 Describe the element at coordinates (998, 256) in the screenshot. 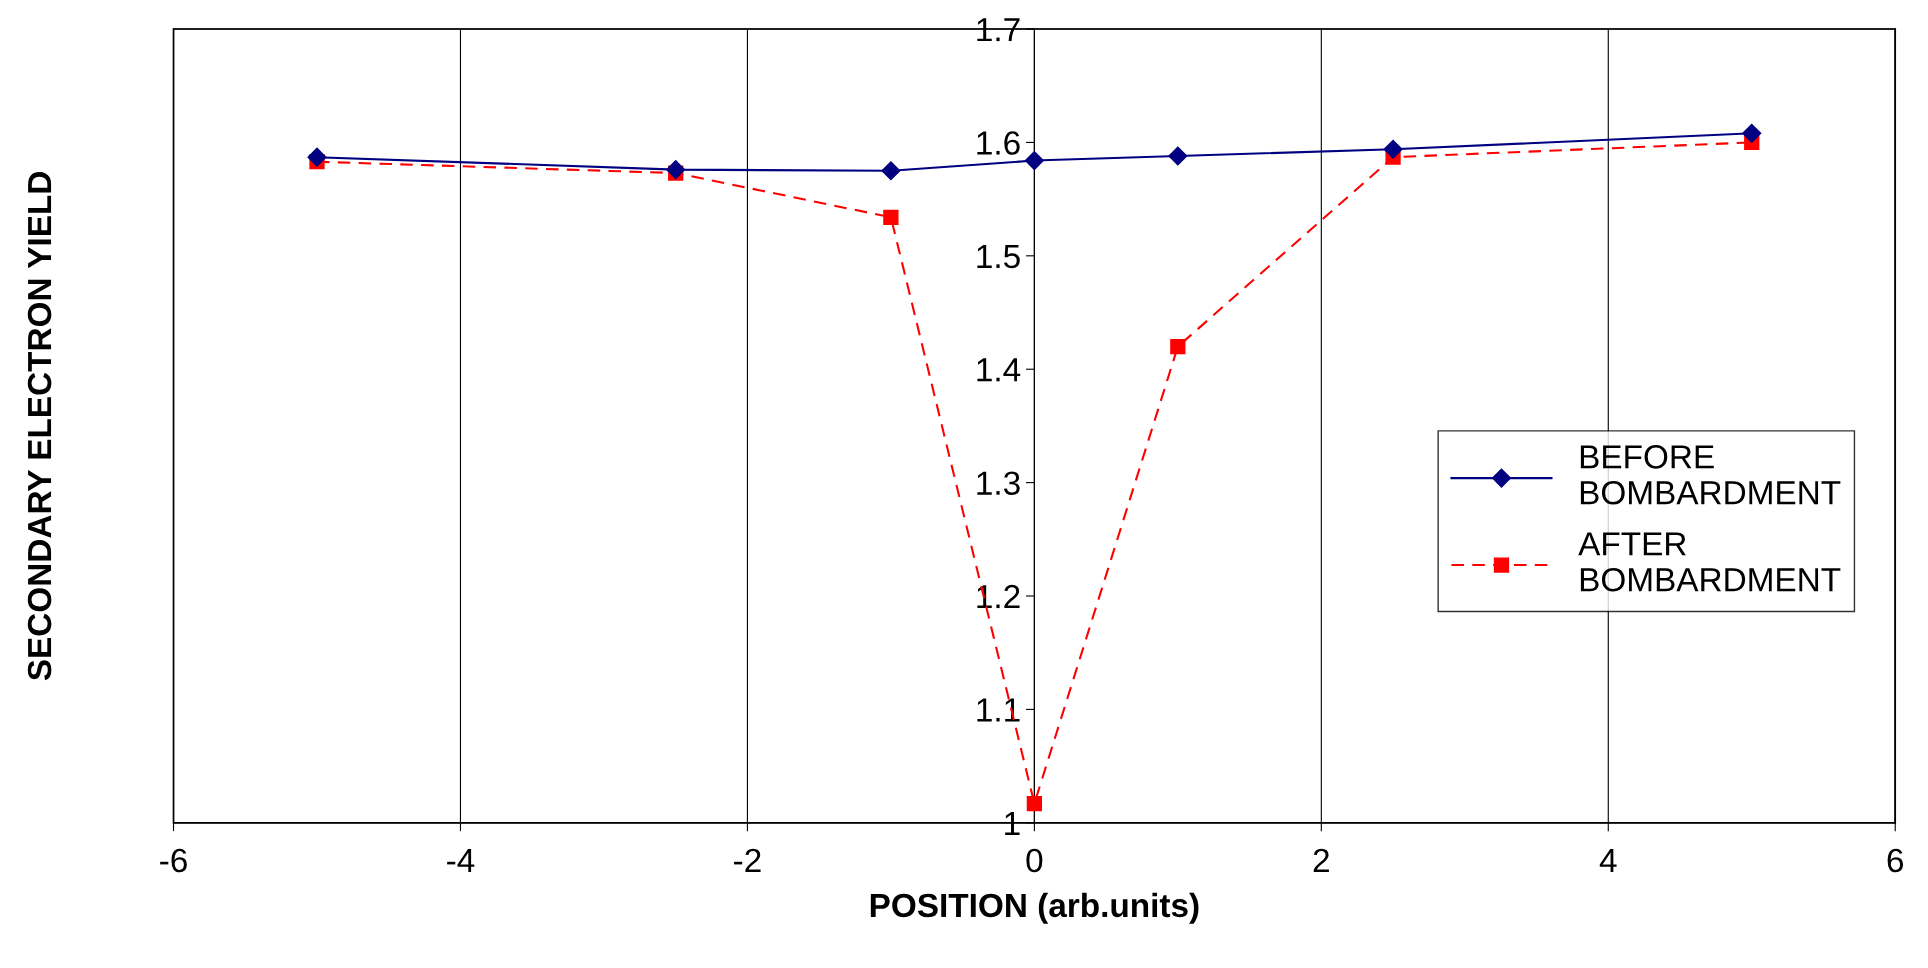

I see `y-tick-label: 1.5` at that location.